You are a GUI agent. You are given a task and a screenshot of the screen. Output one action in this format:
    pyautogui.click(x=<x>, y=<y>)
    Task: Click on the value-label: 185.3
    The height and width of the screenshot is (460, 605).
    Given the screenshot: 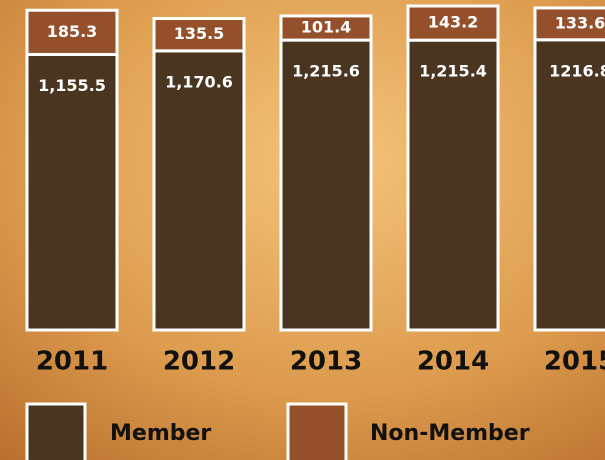 What is the action you would take?
    pyautogui.click(x=72, y=31)
    